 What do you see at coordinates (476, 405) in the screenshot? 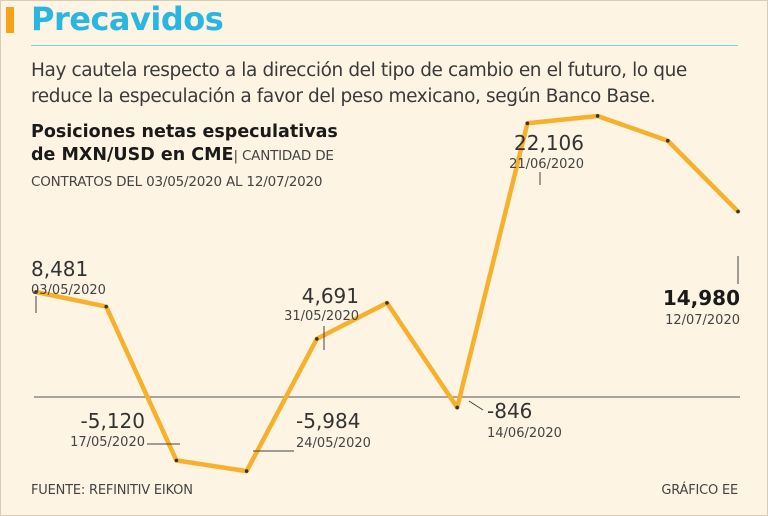
I see `label-leader` at bounding box center [476, 405].